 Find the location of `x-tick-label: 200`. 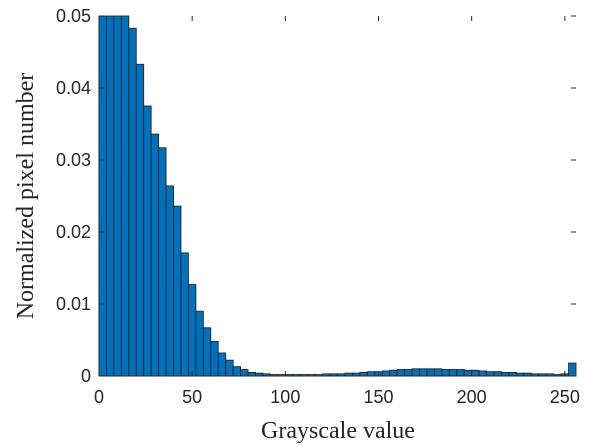

x-tick-label: 200 is located at coordinates (472, 397).